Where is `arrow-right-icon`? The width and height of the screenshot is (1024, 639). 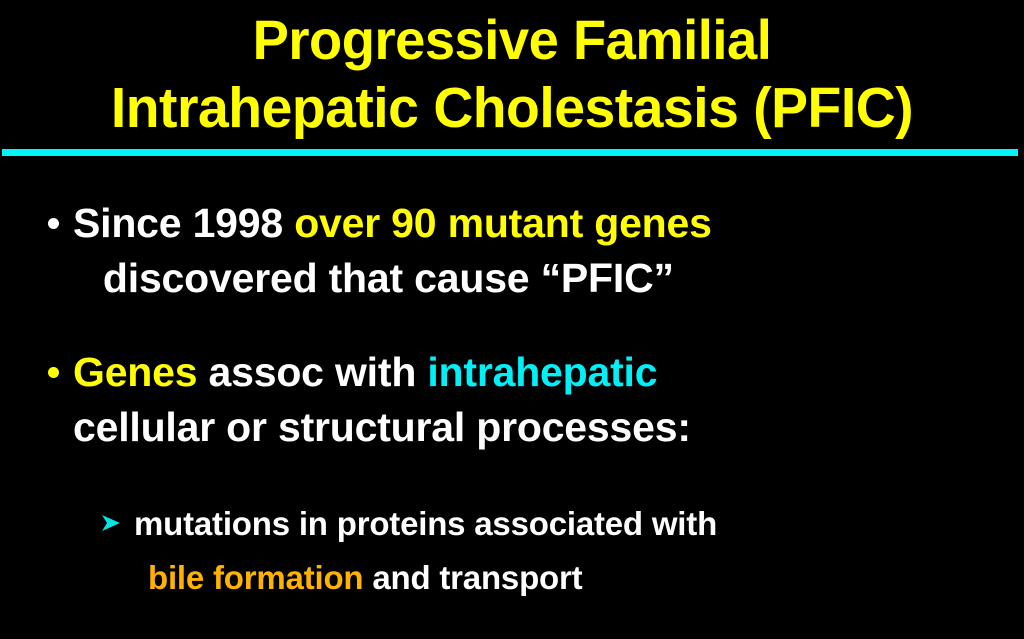
arrow-right-icon is located at coordinates (111, 523).